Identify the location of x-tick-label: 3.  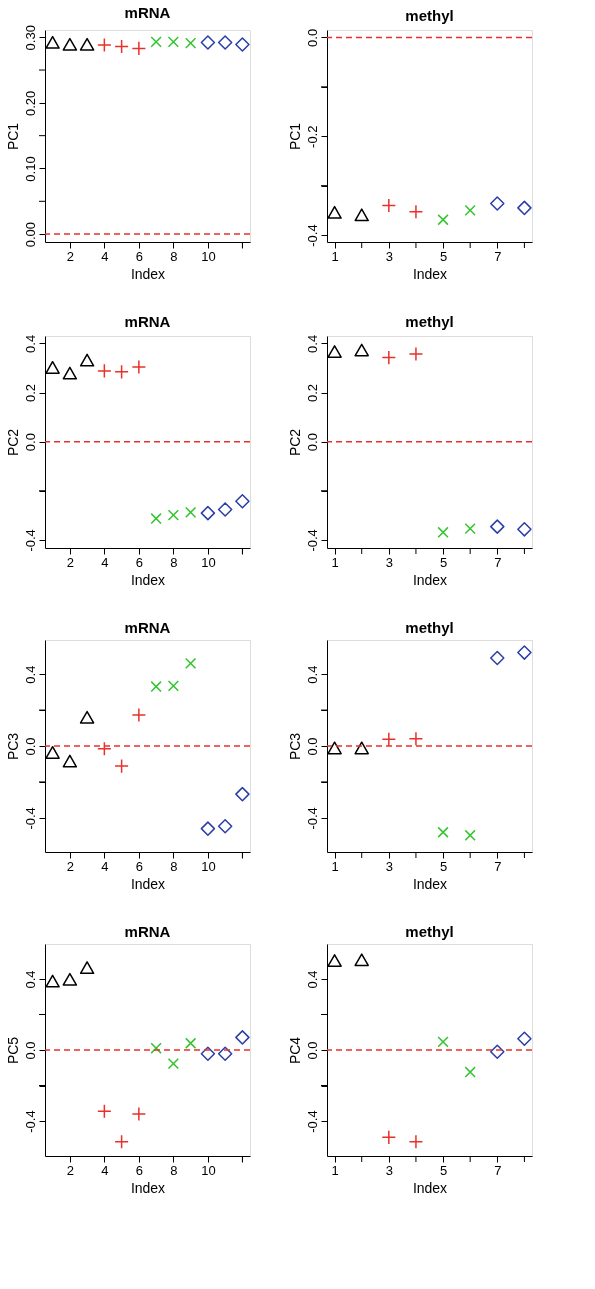
(389, 1170).